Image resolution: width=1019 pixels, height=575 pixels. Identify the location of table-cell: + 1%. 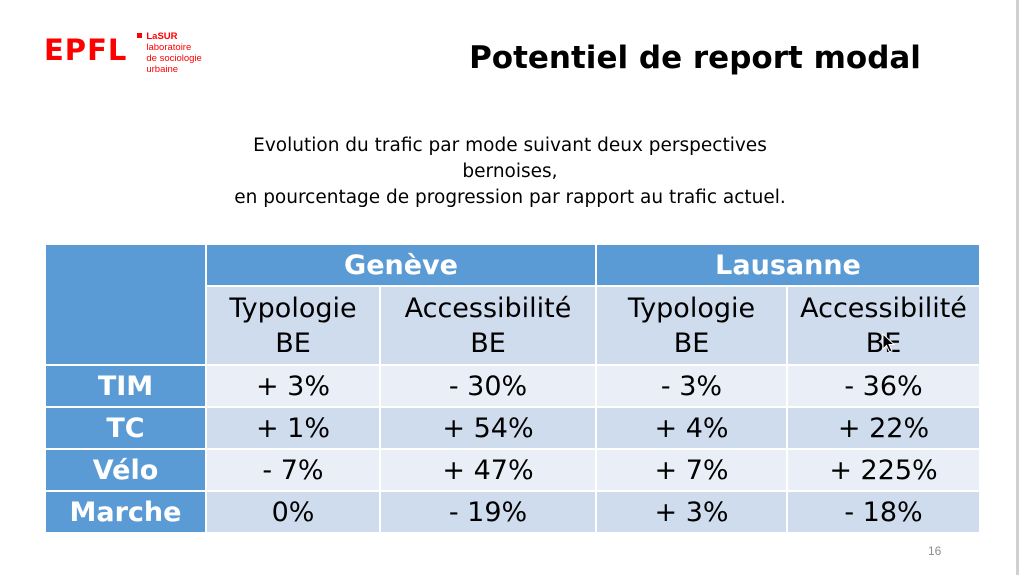
(293, 428).